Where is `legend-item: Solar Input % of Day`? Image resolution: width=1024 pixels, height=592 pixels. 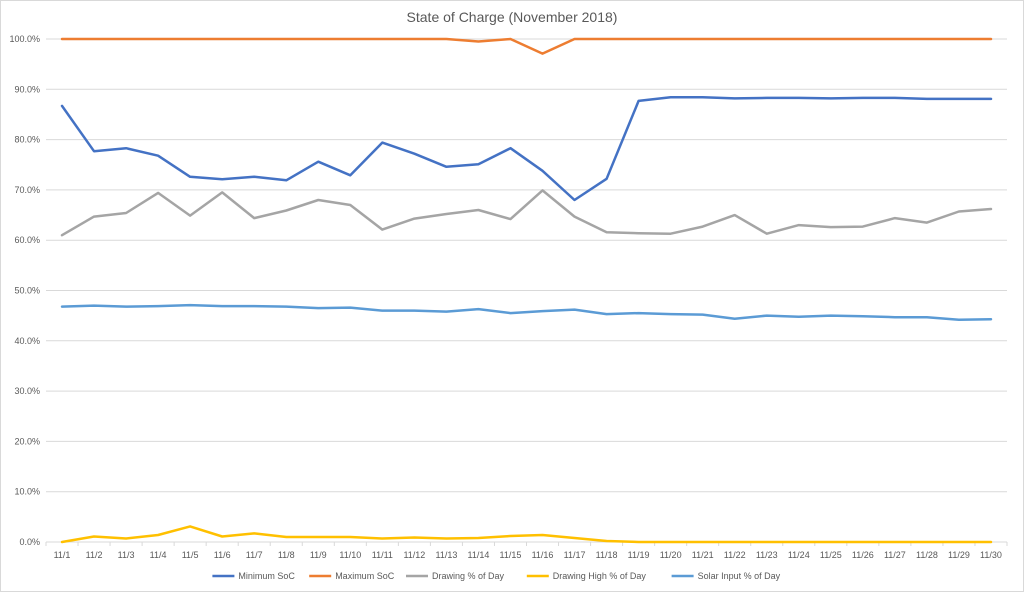
legend-item: Solar Input % of Day is located at coordinates (726, 576).